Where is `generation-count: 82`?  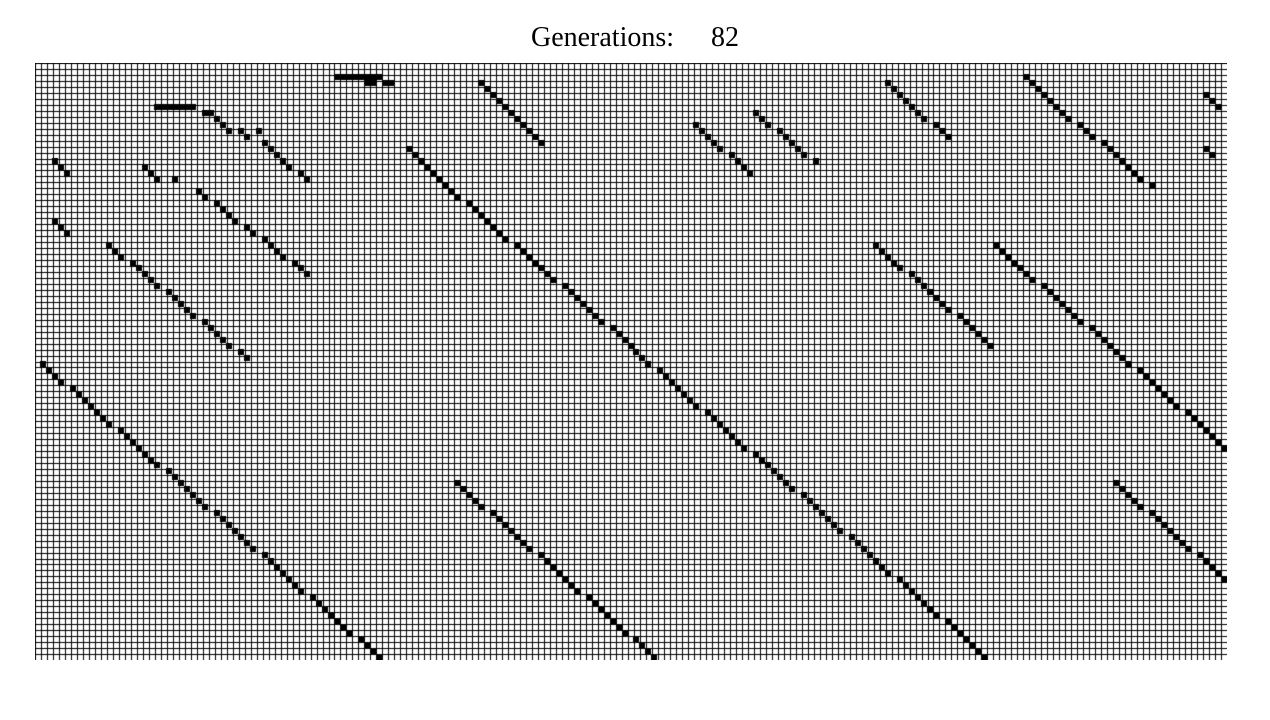 generation-count: 82 is located at coordinates (725, 37).